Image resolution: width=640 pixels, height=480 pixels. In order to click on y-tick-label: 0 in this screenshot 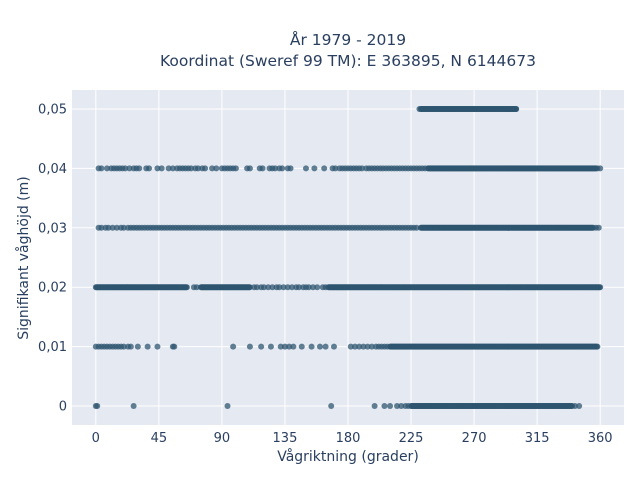, I will do `click(63, 406)`.